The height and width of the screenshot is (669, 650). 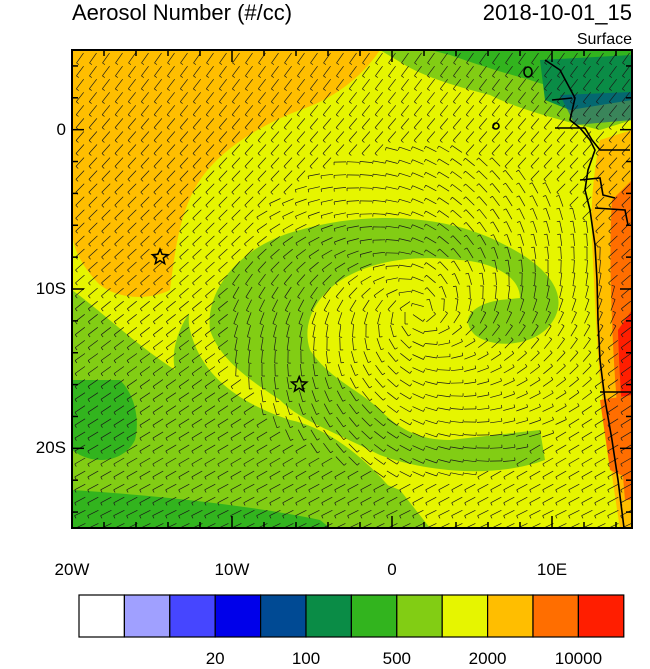 What do you see at coordinates (232, 570) in the screenshot?
I see `longitude-label: 10W` at bounding box center [232, 570].